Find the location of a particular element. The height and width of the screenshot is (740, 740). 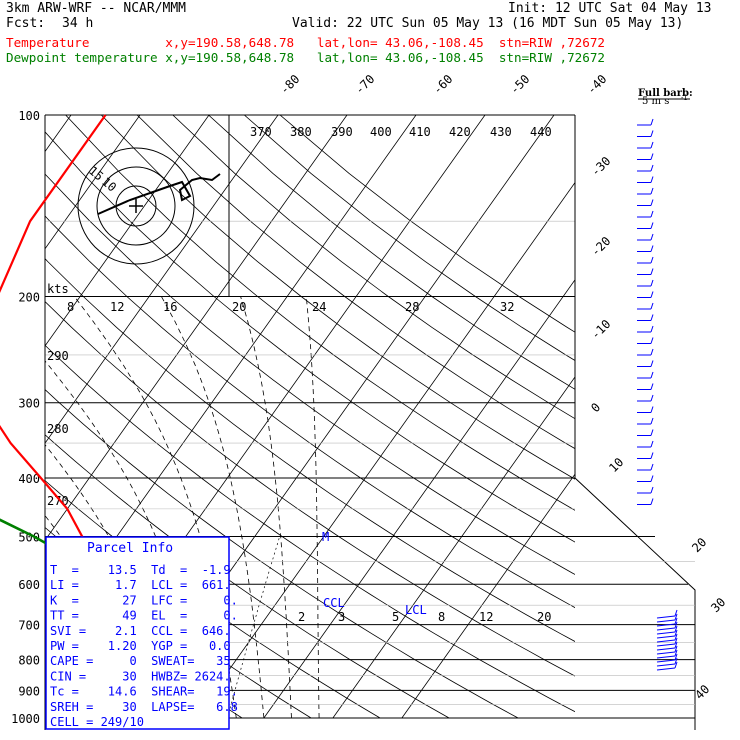

mixing-ratio-lower-label: 5 is located at coordinates (395, 617).